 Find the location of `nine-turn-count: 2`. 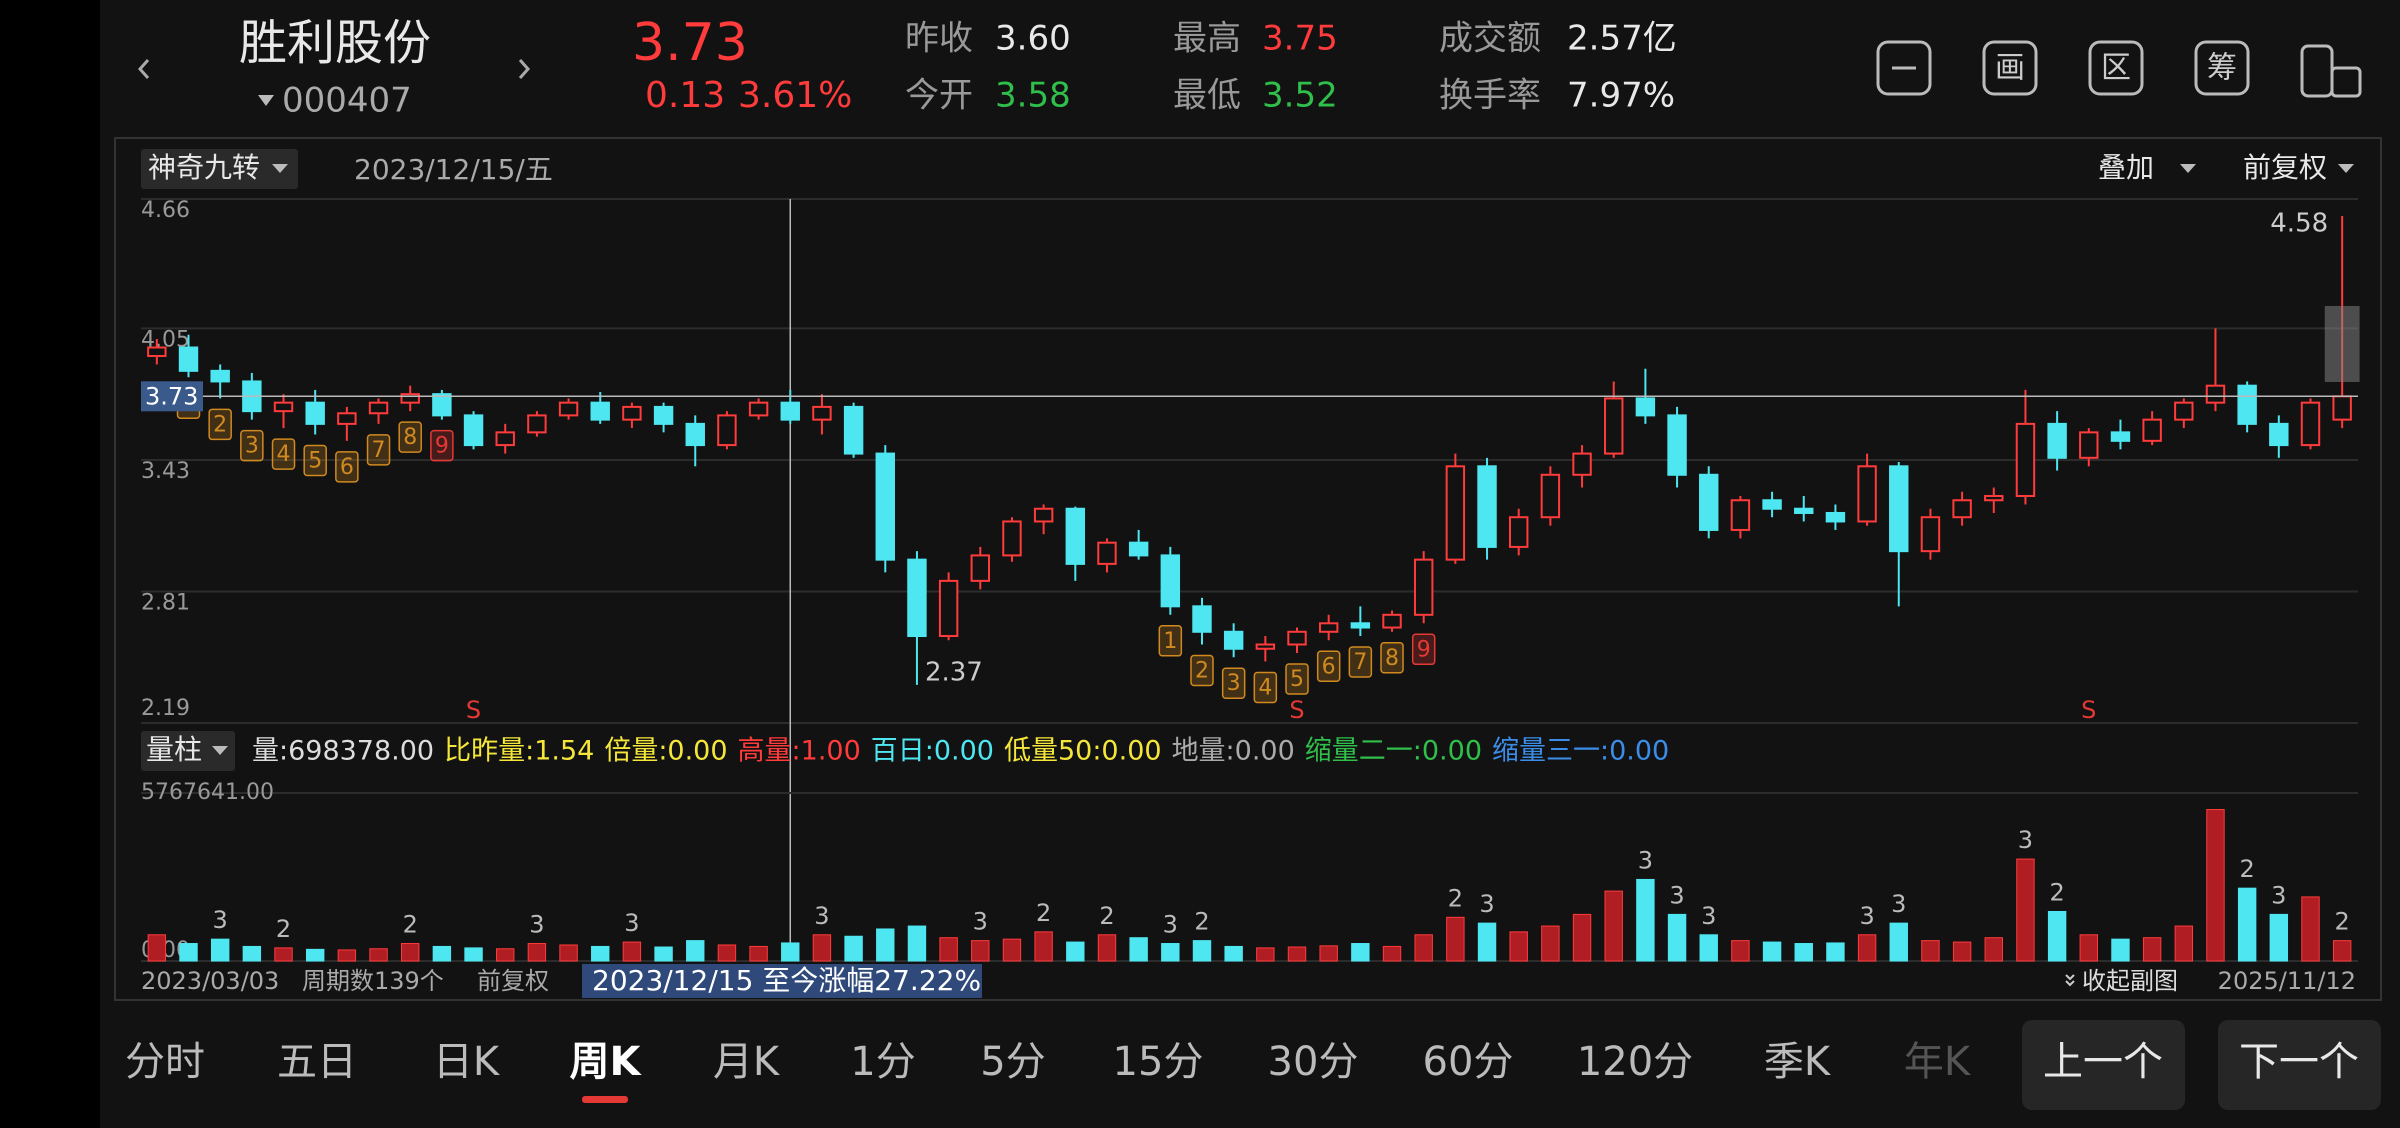

nine-turn-count: 2 is located at coordinates (1202, 671).